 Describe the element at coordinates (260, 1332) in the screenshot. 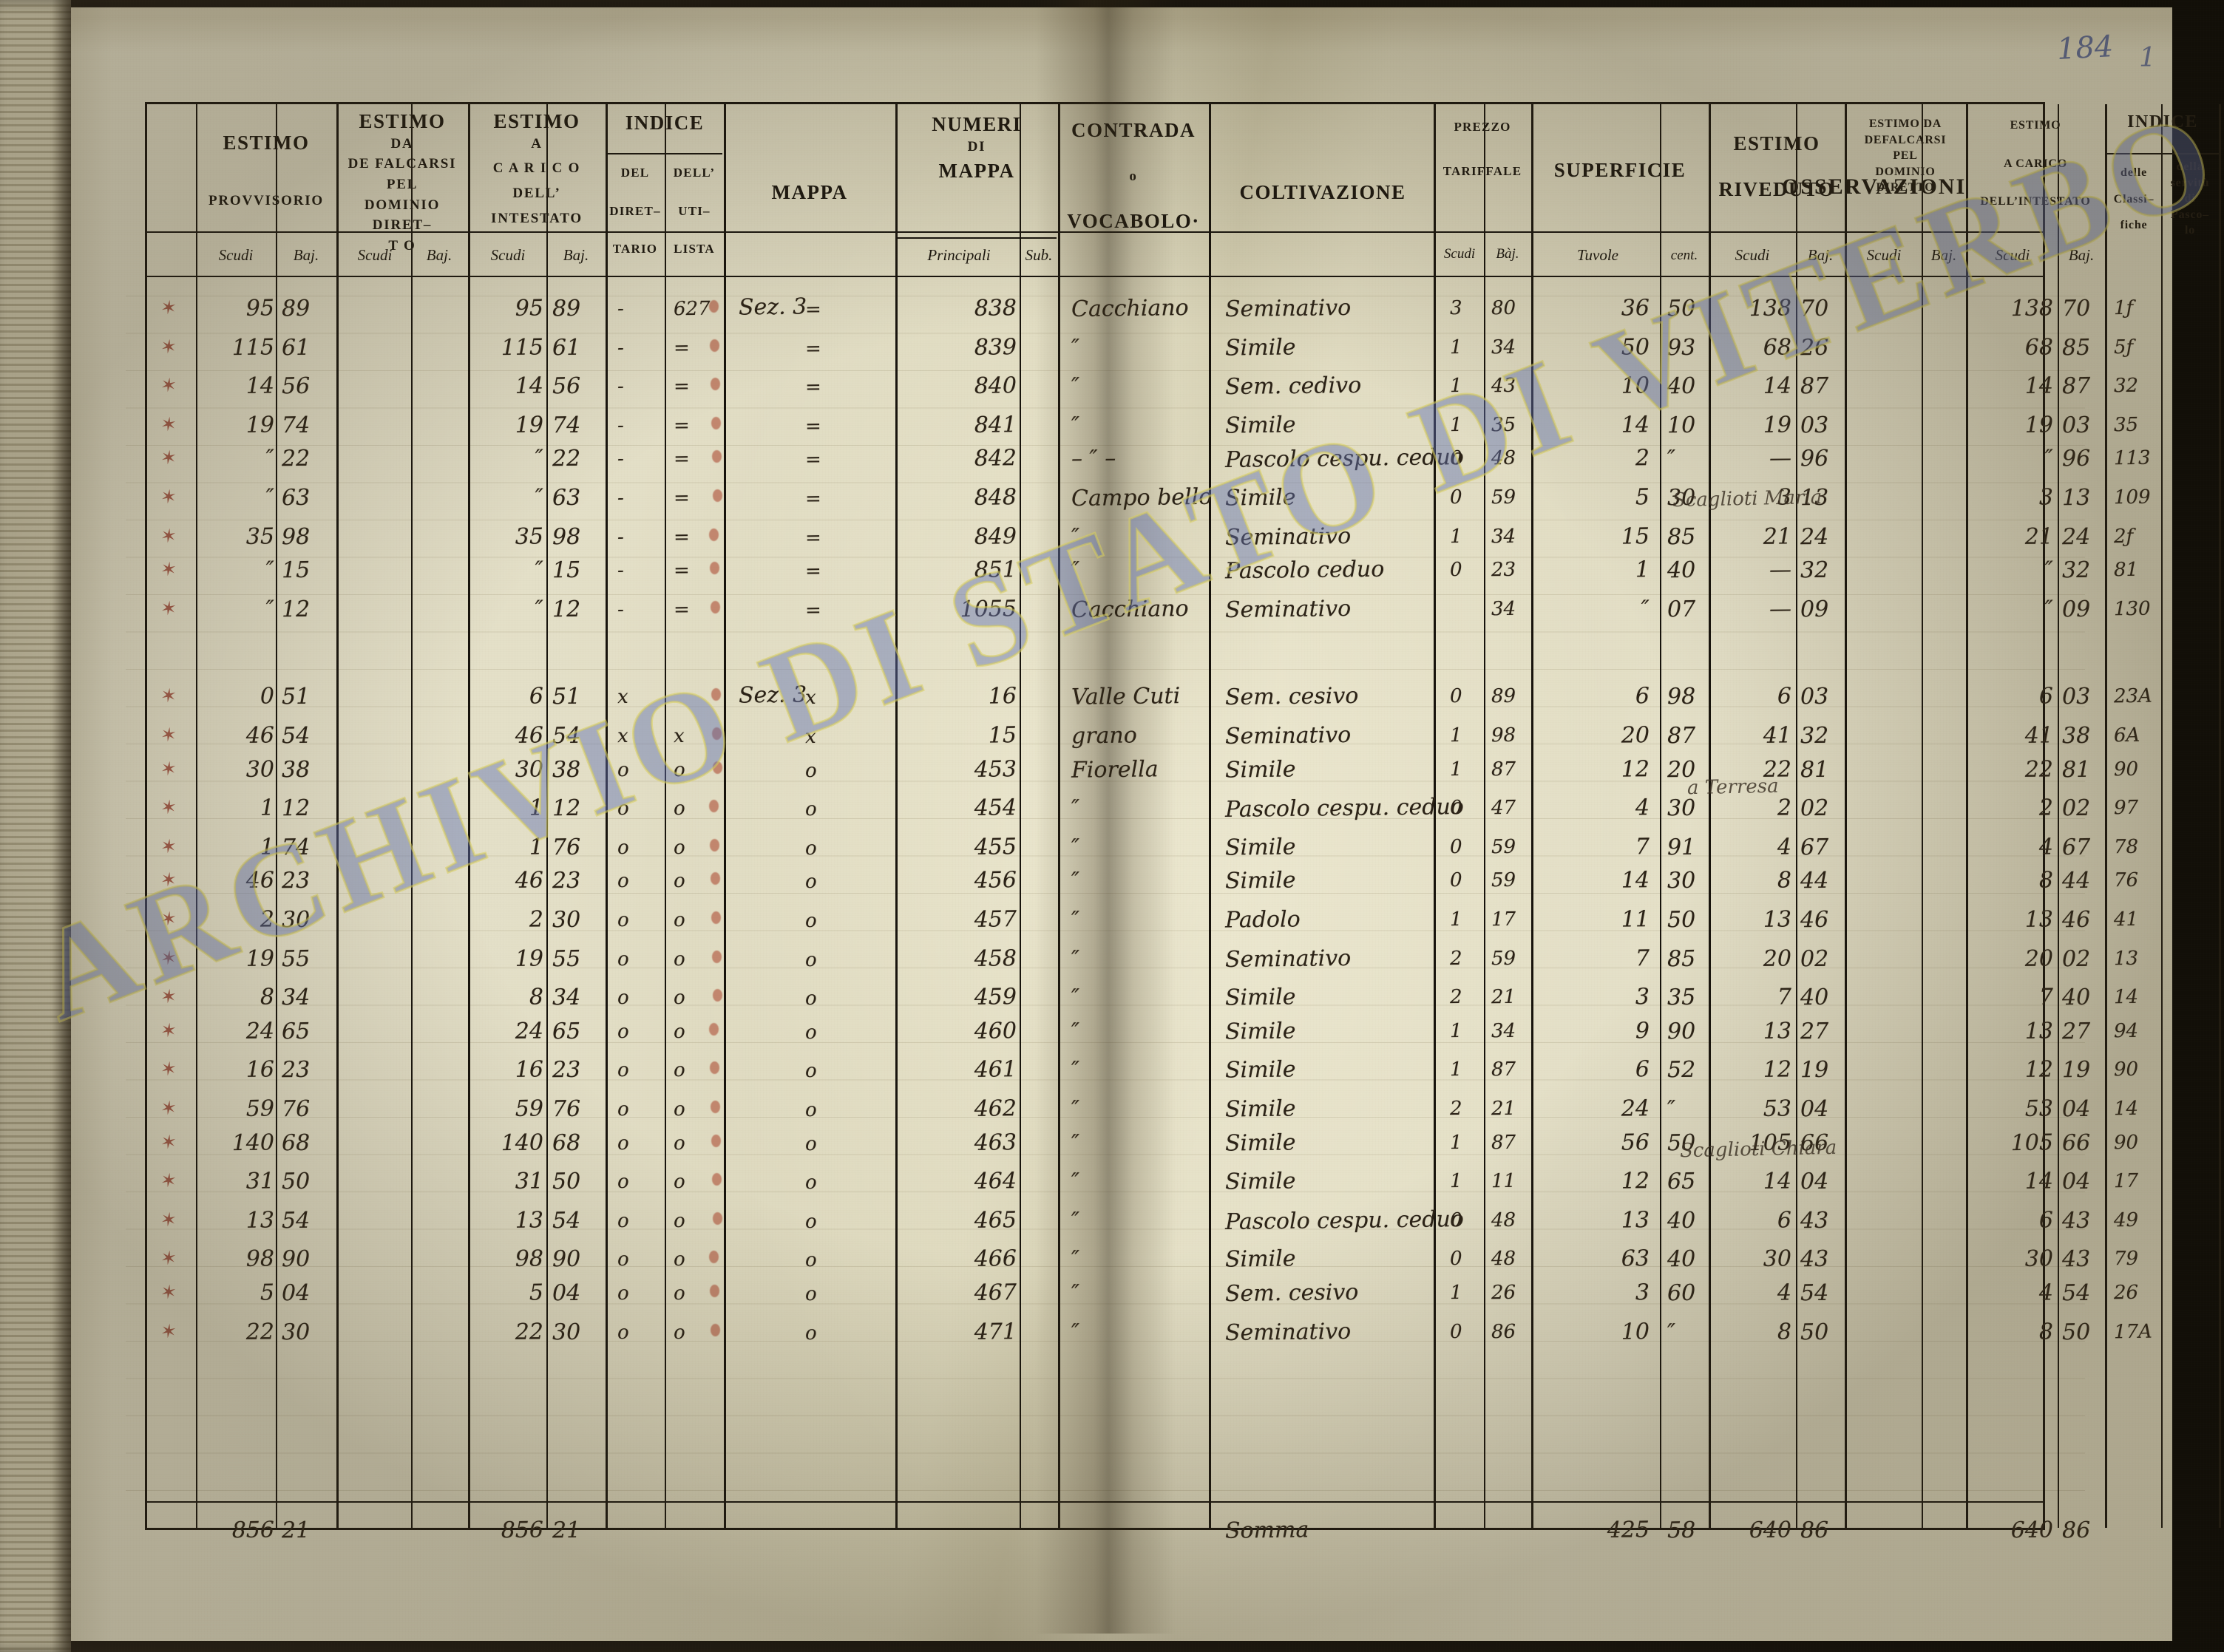

I see `cell-prov-scudi: 22` at that location.